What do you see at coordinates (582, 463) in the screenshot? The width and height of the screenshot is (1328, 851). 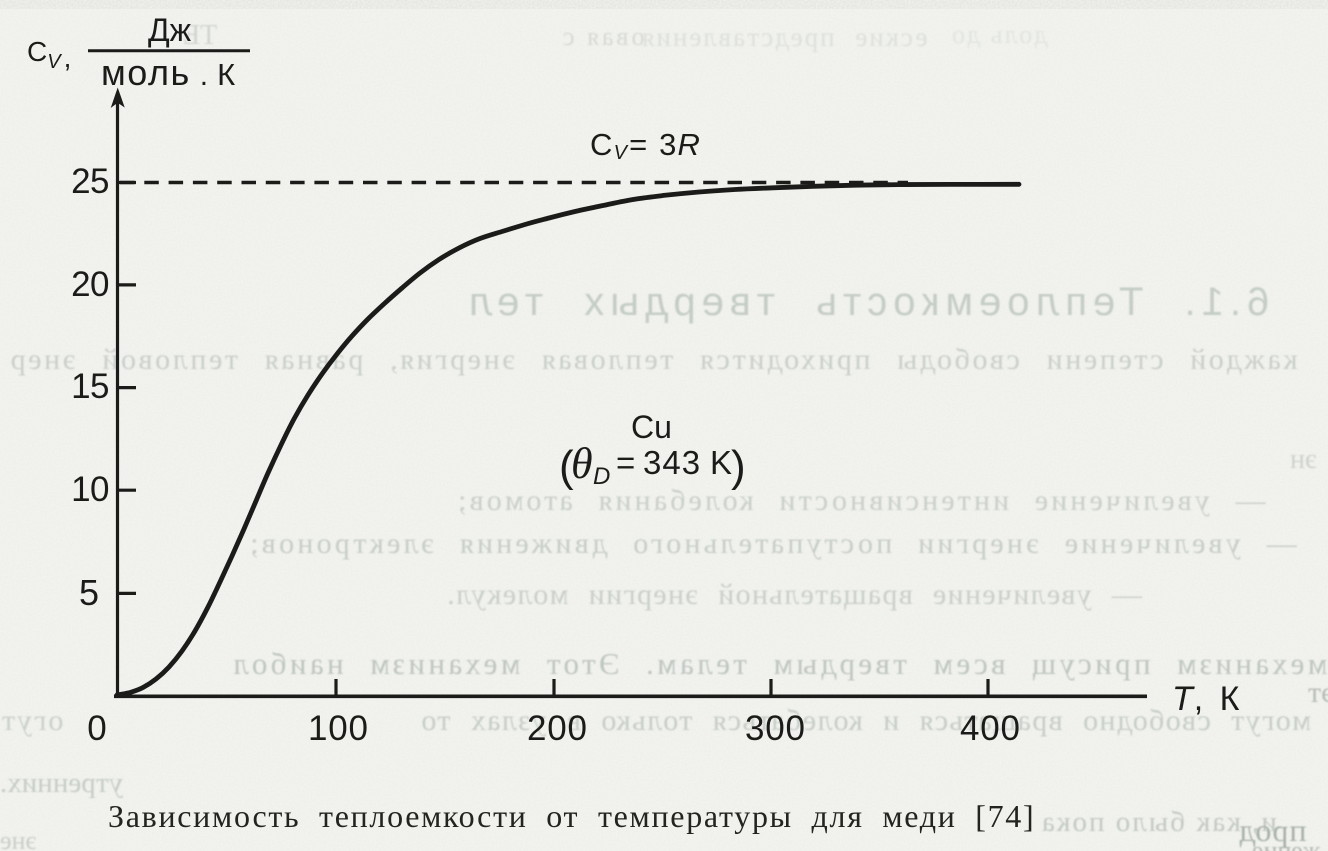 I see `svg-text: θ` at bounding box center [582, 463].